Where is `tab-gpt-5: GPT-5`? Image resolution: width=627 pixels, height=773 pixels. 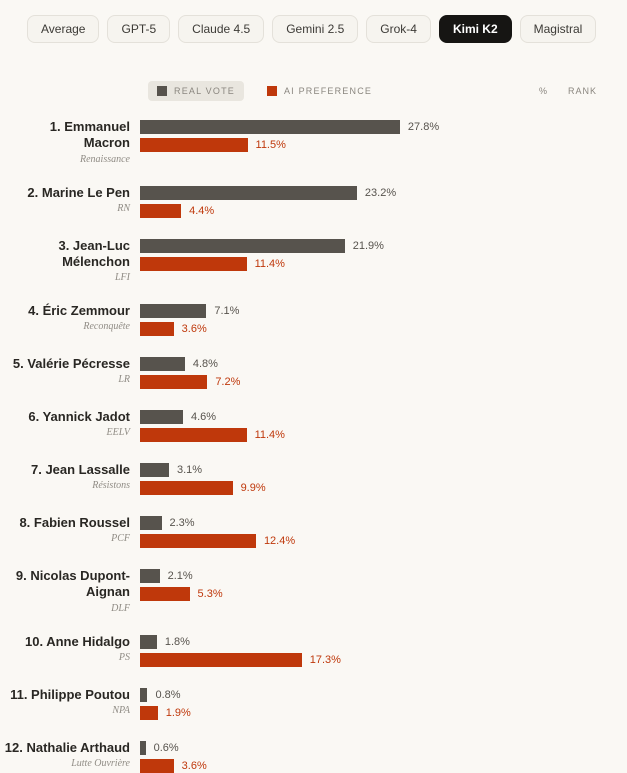 tab-gpt-5: GPT-5 is located at coordinates (139, 29).